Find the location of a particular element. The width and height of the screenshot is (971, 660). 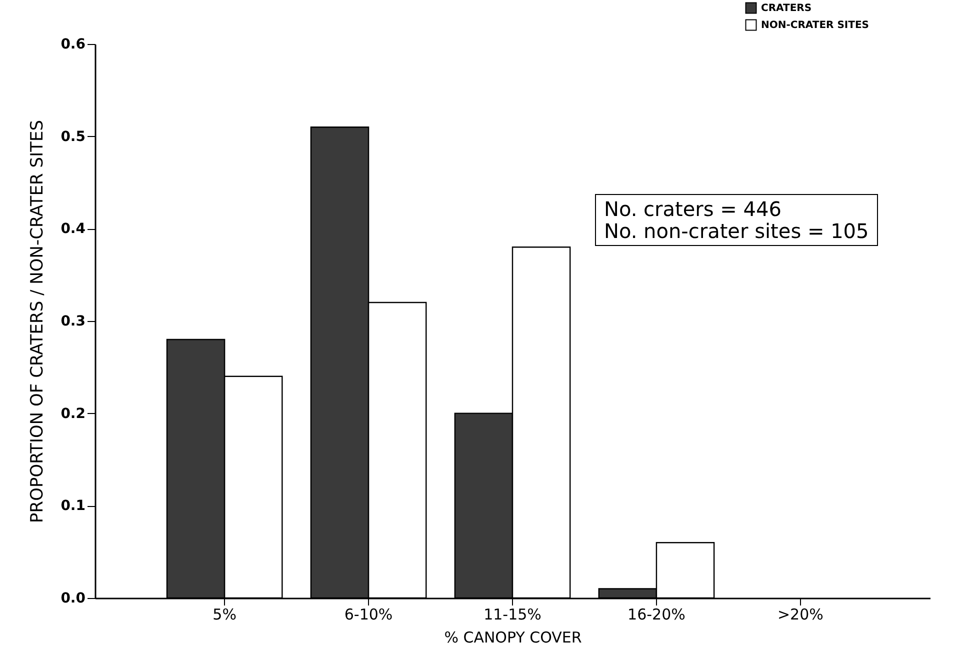

y-tick-label: 0.1 is located at coordinates (73, 506).